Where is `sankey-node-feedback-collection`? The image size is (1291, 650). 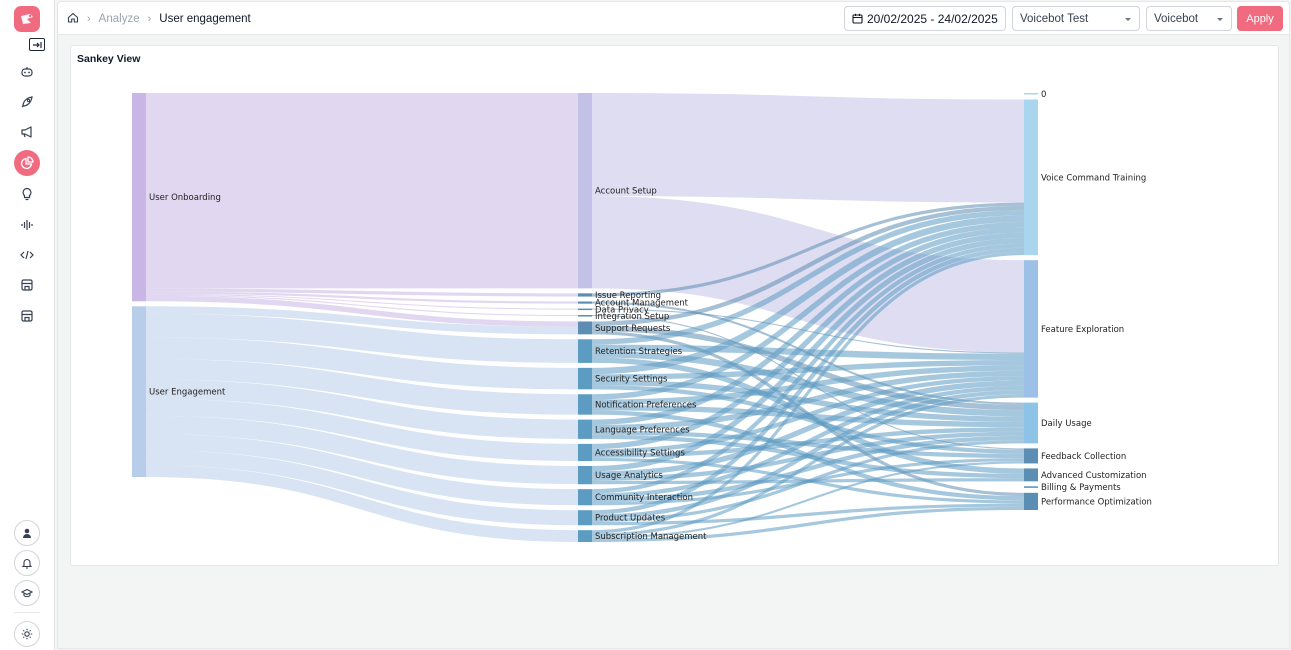
sankey-node-feedback-collection is located at coordinates (1031, 456).